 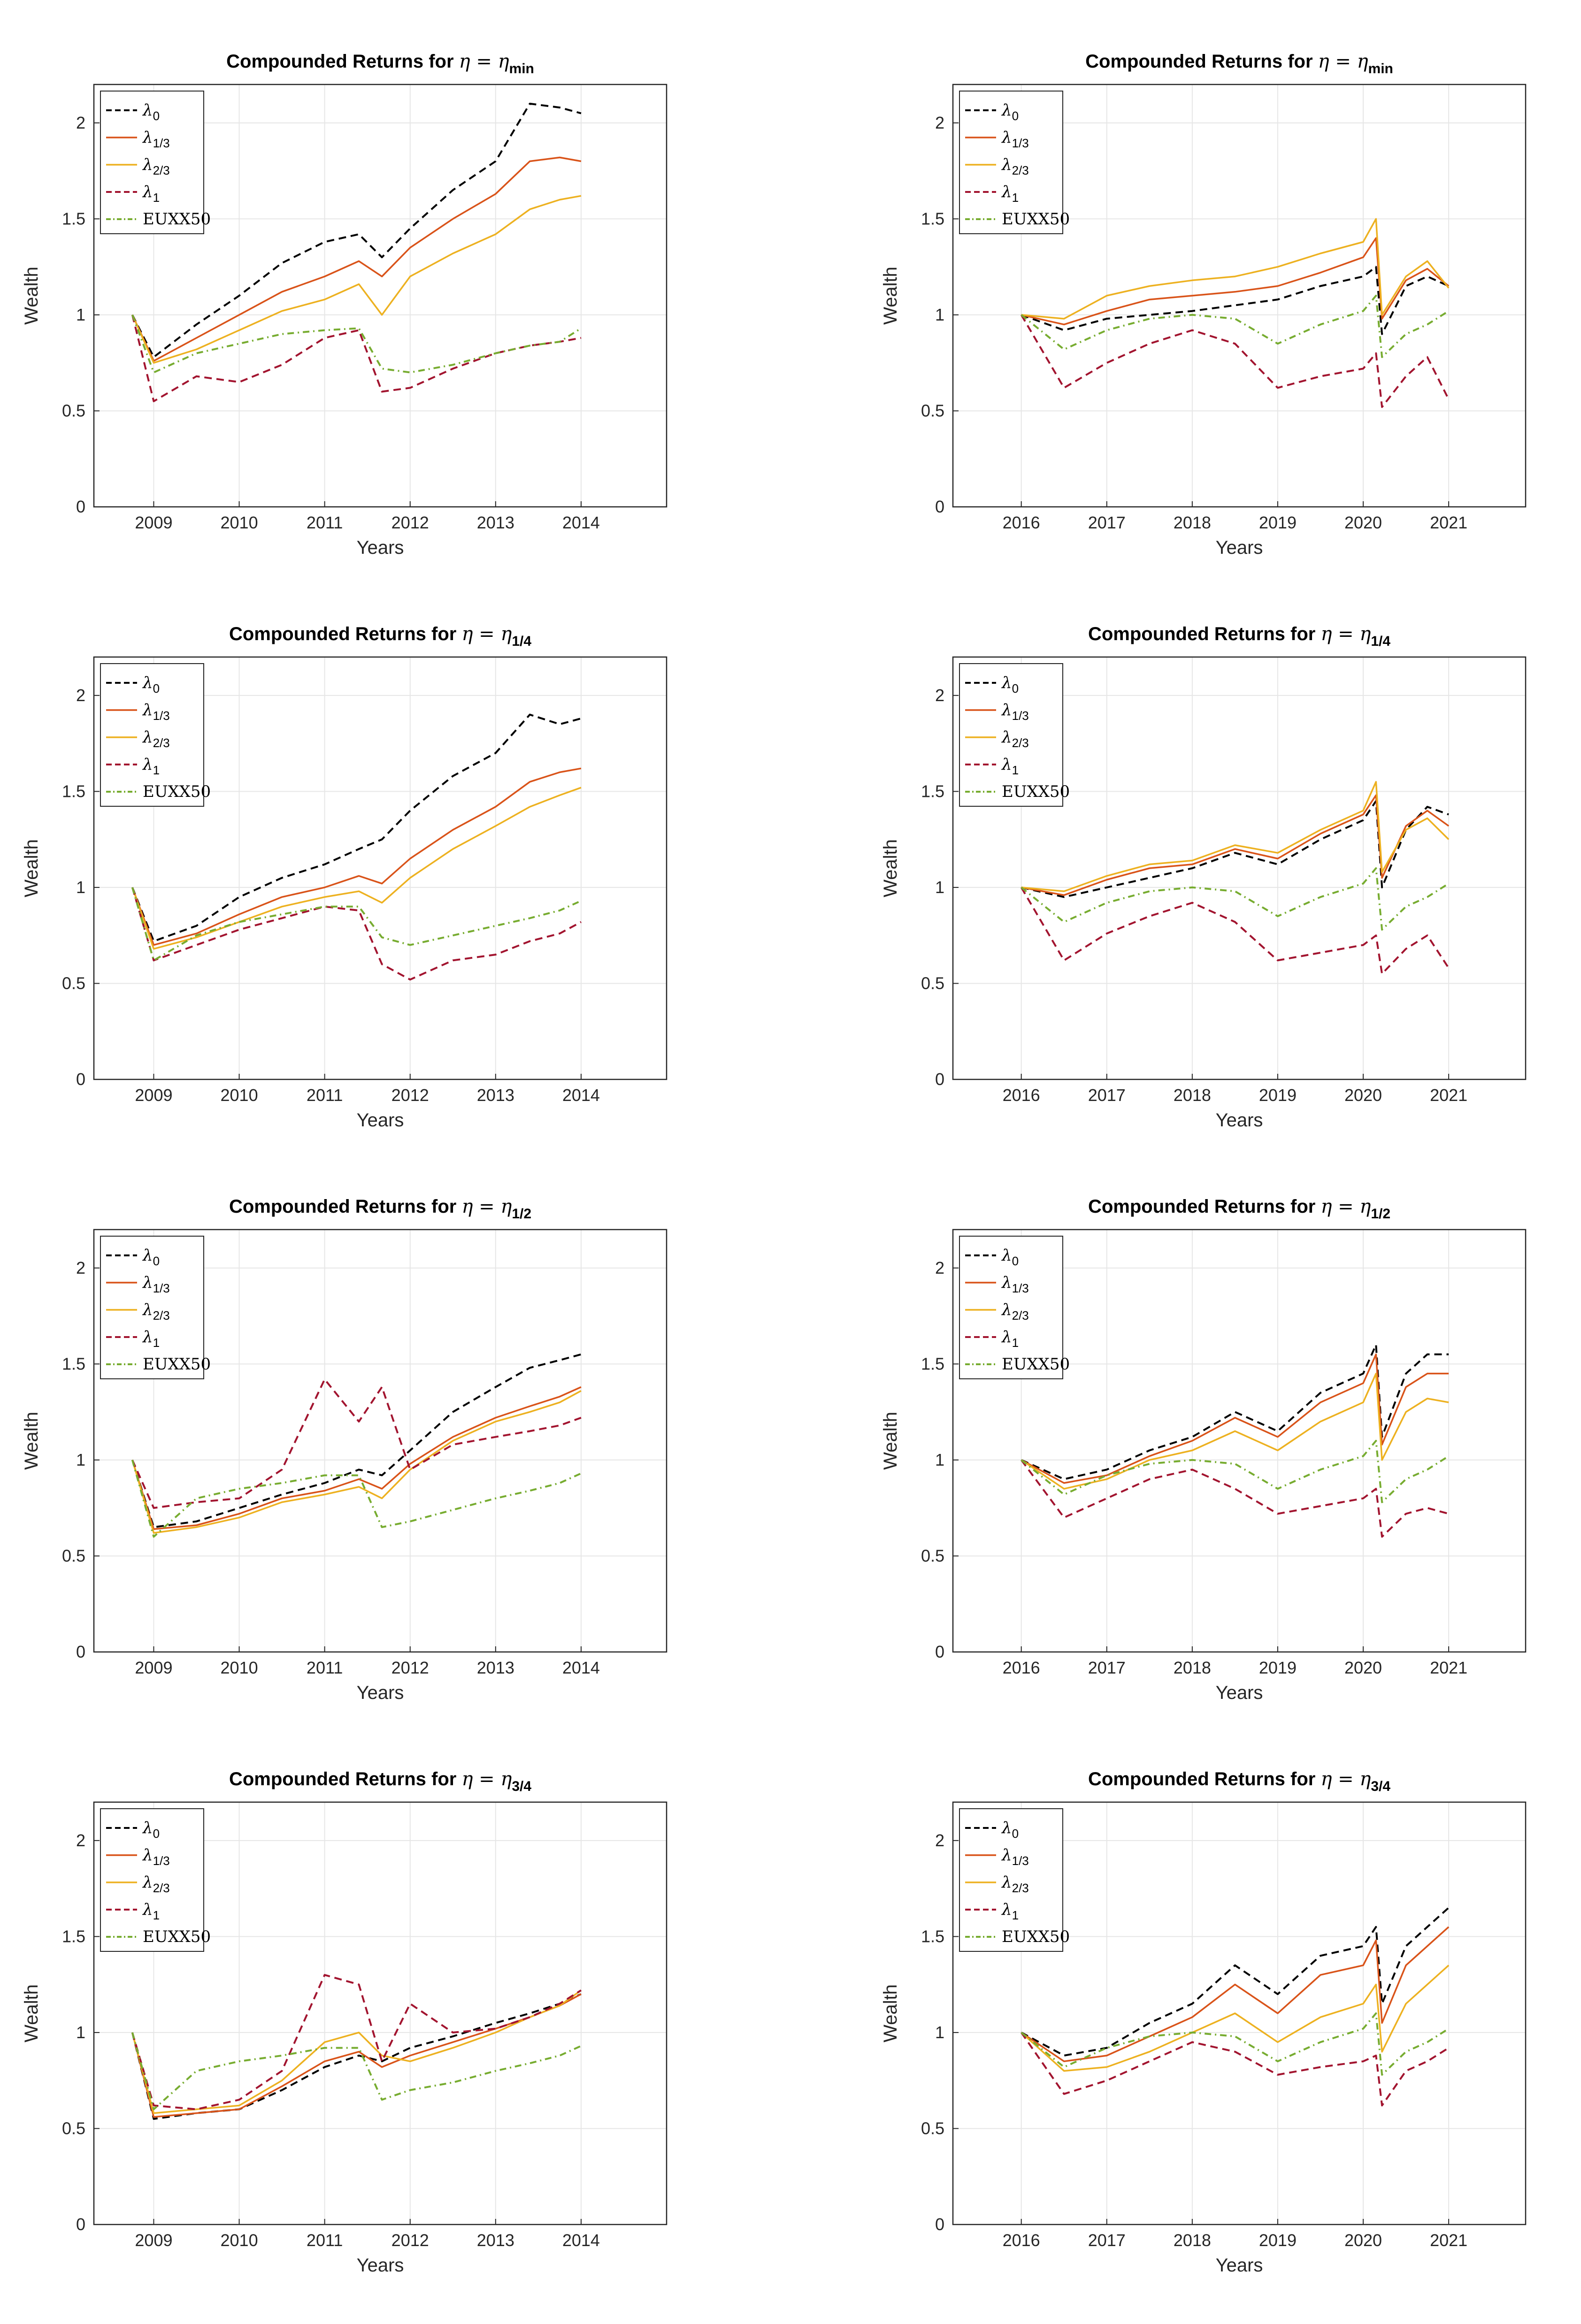 What do you see at coordinates (1010, 1911) in the screenshot?
I see `legend-entry: λ1` at bounding box center [1010, 1911].